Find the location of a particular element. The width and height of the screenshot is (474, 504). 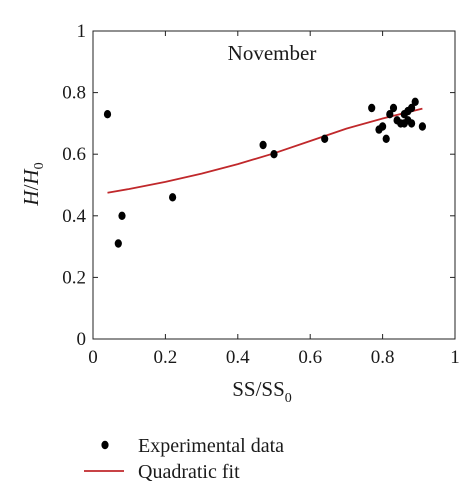

y-axis-label: H/H0 is located at coordinates (33, 184).